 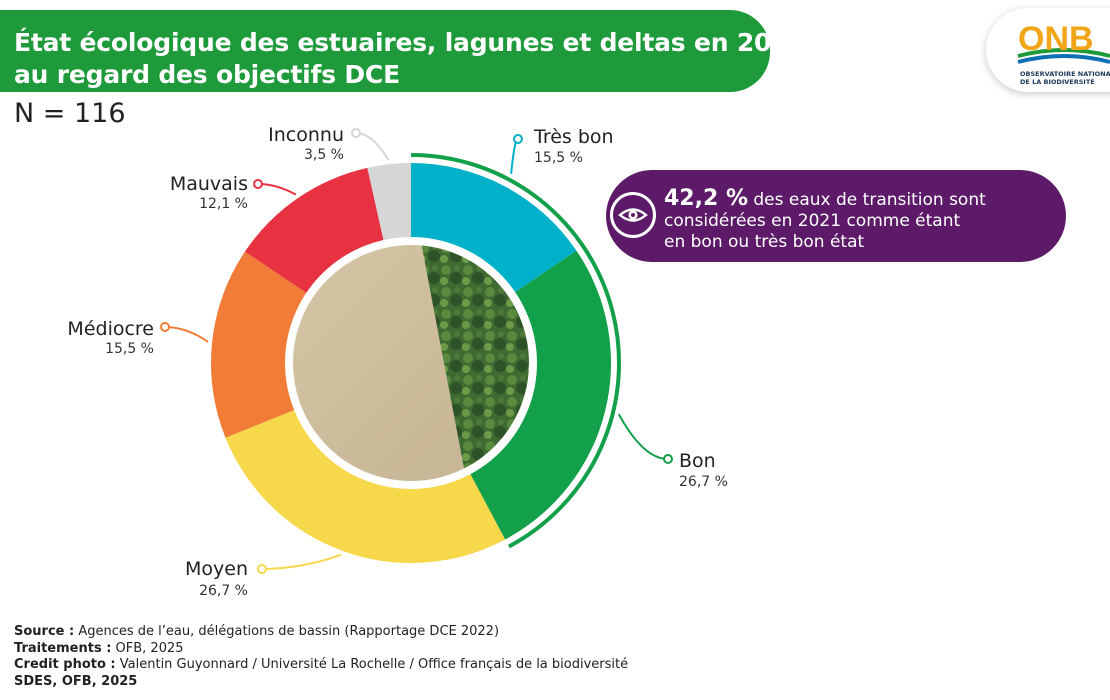 I want to click on leader-tres-bon-dot, so click(x=518, y=139).